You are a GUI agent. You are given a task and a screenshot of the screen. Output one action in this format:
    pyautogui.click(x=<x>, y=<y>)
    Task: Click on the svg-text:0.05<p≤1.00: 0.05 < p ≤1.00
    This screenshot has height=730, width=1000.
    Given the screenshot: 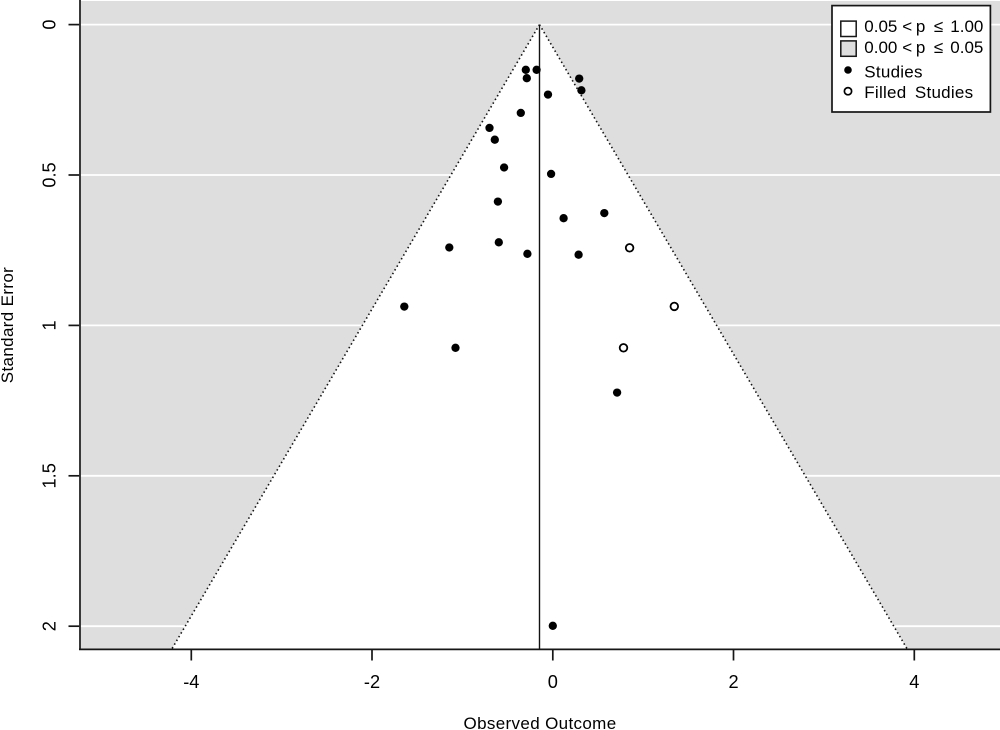 What is the action you would take?
    pyautogui.click(x=923, y=26)
    